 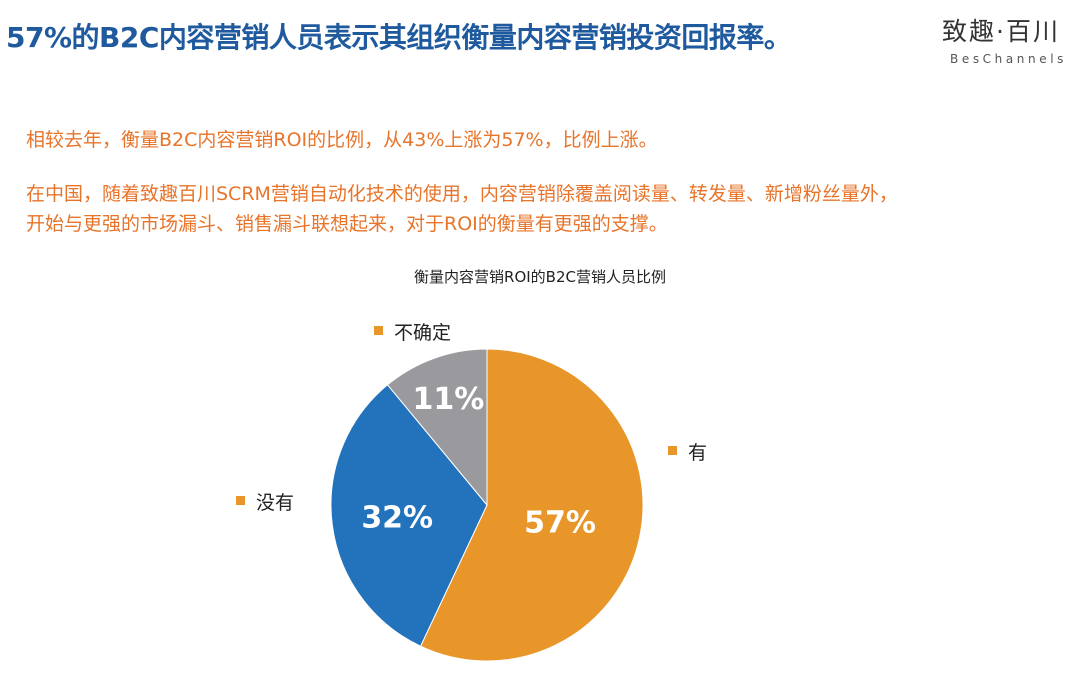 I want to click on pie-slice-label-1: 57%, so click(x=560, y=522).